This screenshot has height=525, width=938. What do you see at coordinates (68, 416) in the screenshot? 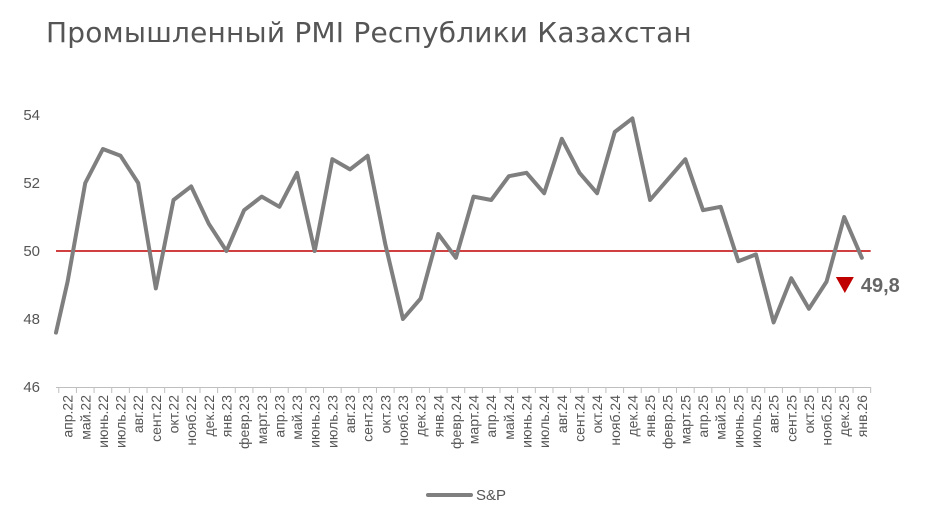
I see `x-tick-label: апр.22` at bounding box center [68, 416].